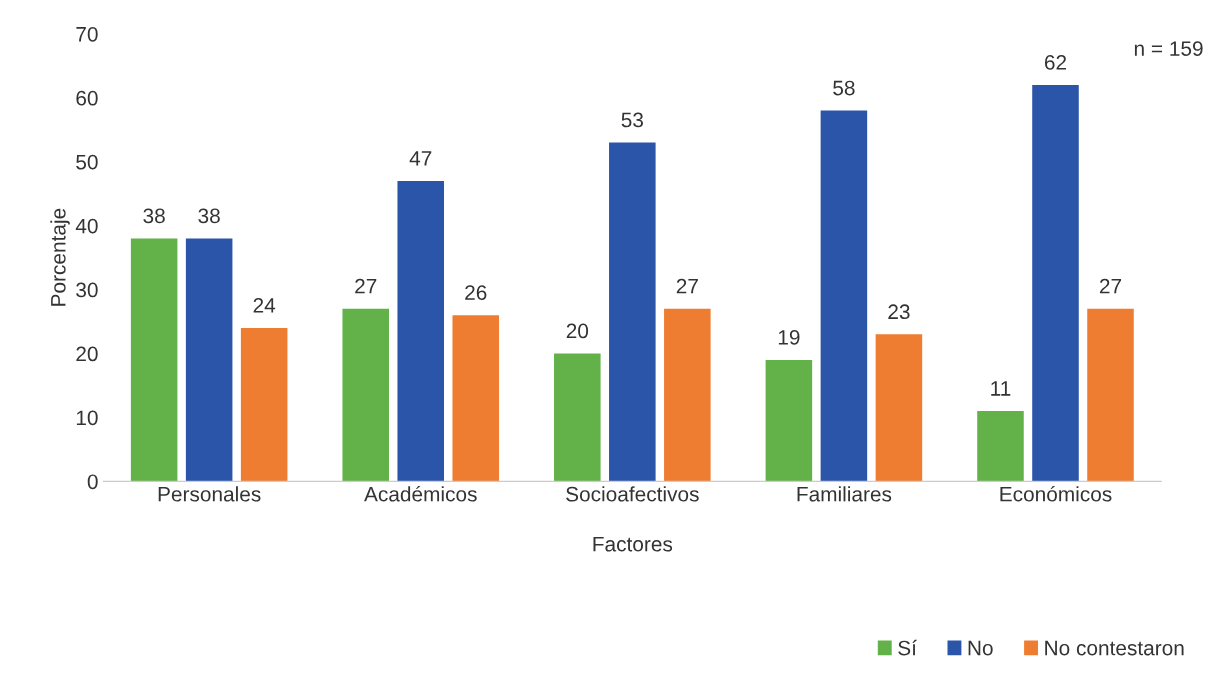 The width and height of the screenshot is (1216, 678). Describe the element at coordinates (87, 98) in the screenshot. I see `y-tick-label: 60` at that location.